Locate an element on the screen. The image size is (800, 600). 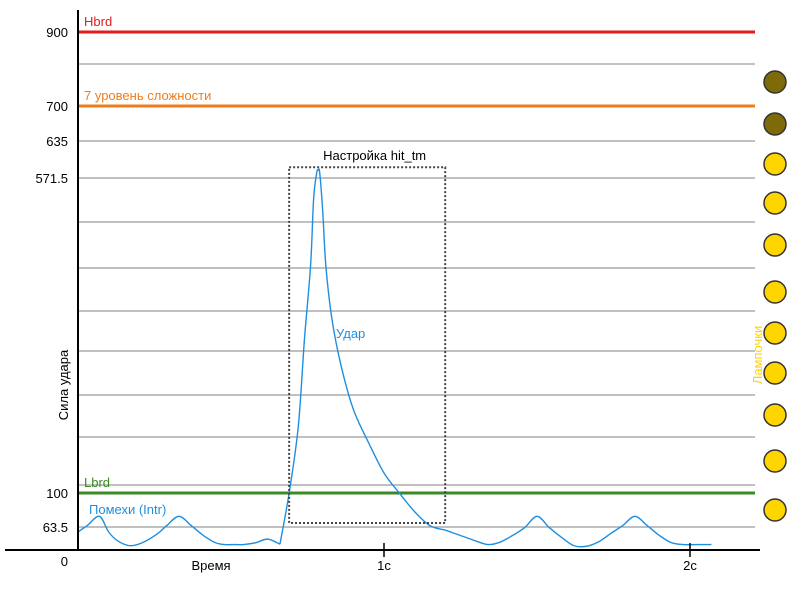
x-tick-labels: 1с 2с is located at coordinates (537, 558).